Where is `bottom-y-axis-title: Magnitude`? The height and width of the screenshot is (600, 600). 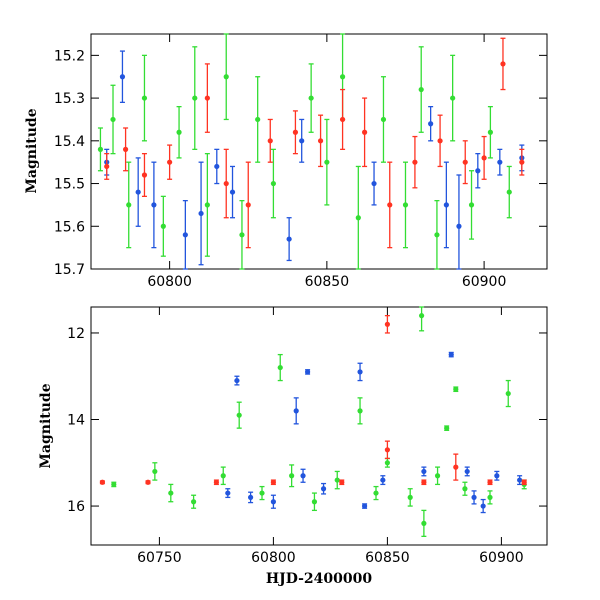
bottom-y-axis-title: Magnitude is located at coordinates (46, 425).